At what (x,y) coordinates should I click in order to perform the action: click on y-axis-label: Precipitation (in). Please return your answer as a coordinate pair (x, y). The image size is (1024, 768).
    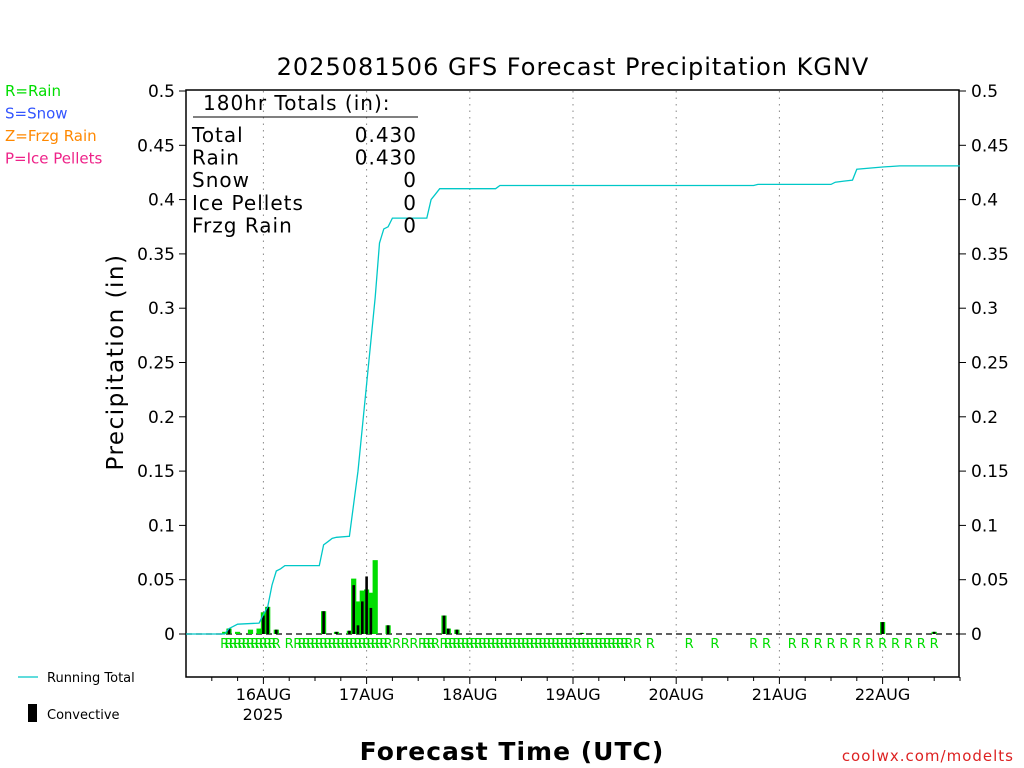
    Looking at the image, I should click on (116, 362).